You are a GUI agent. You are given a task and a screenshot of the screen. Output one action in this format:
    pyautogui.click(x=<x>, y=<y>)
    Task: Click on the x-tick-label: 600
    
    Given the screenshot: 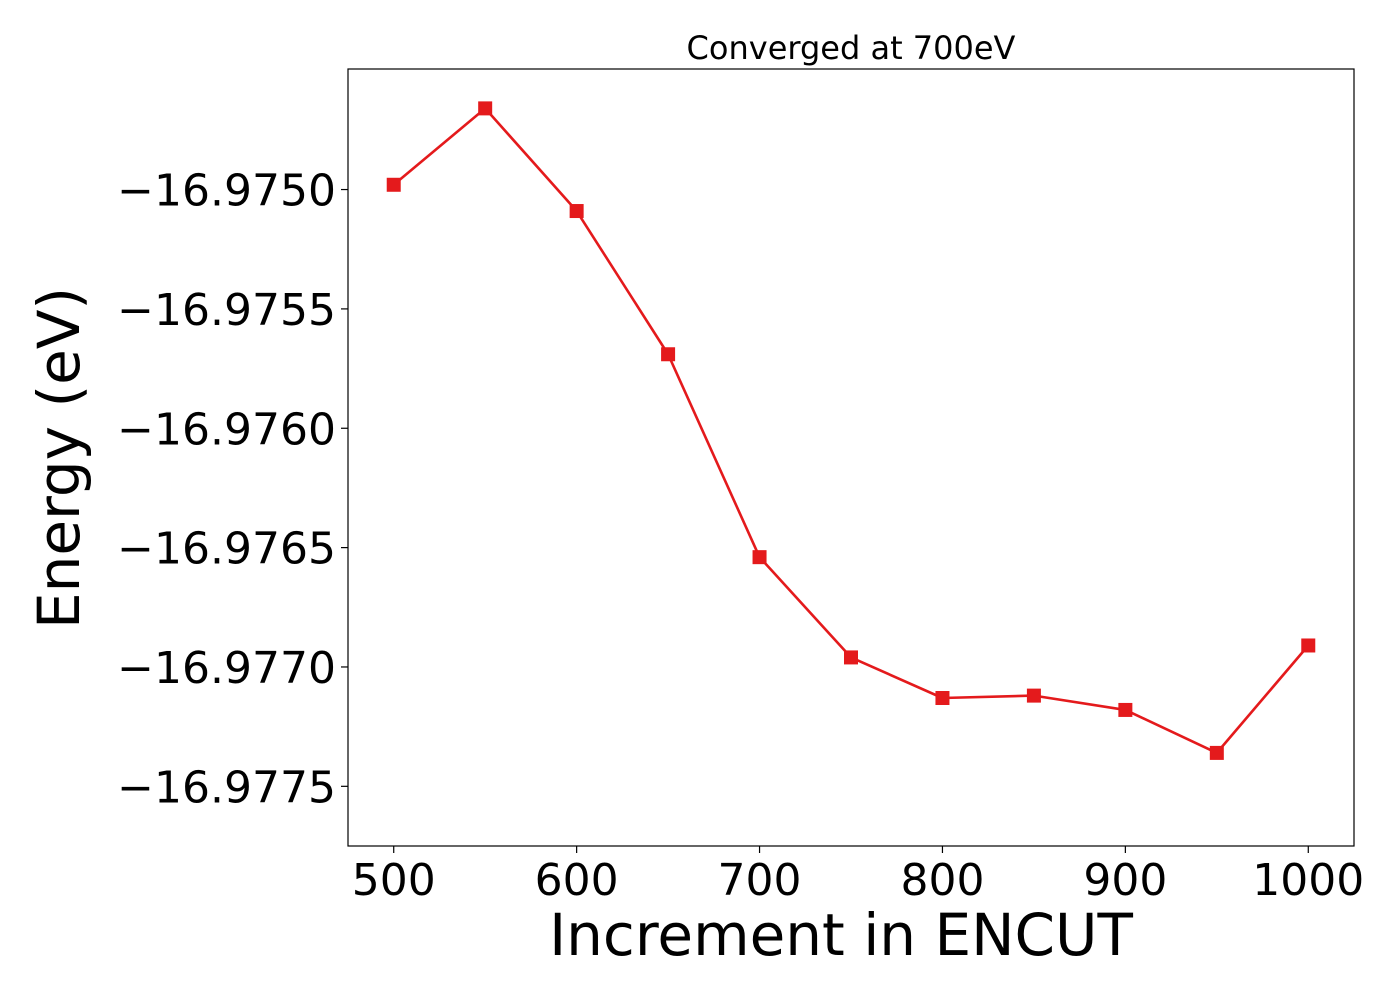 What is the action you would take?
    pyautogui.click(x=577, y=880)
    